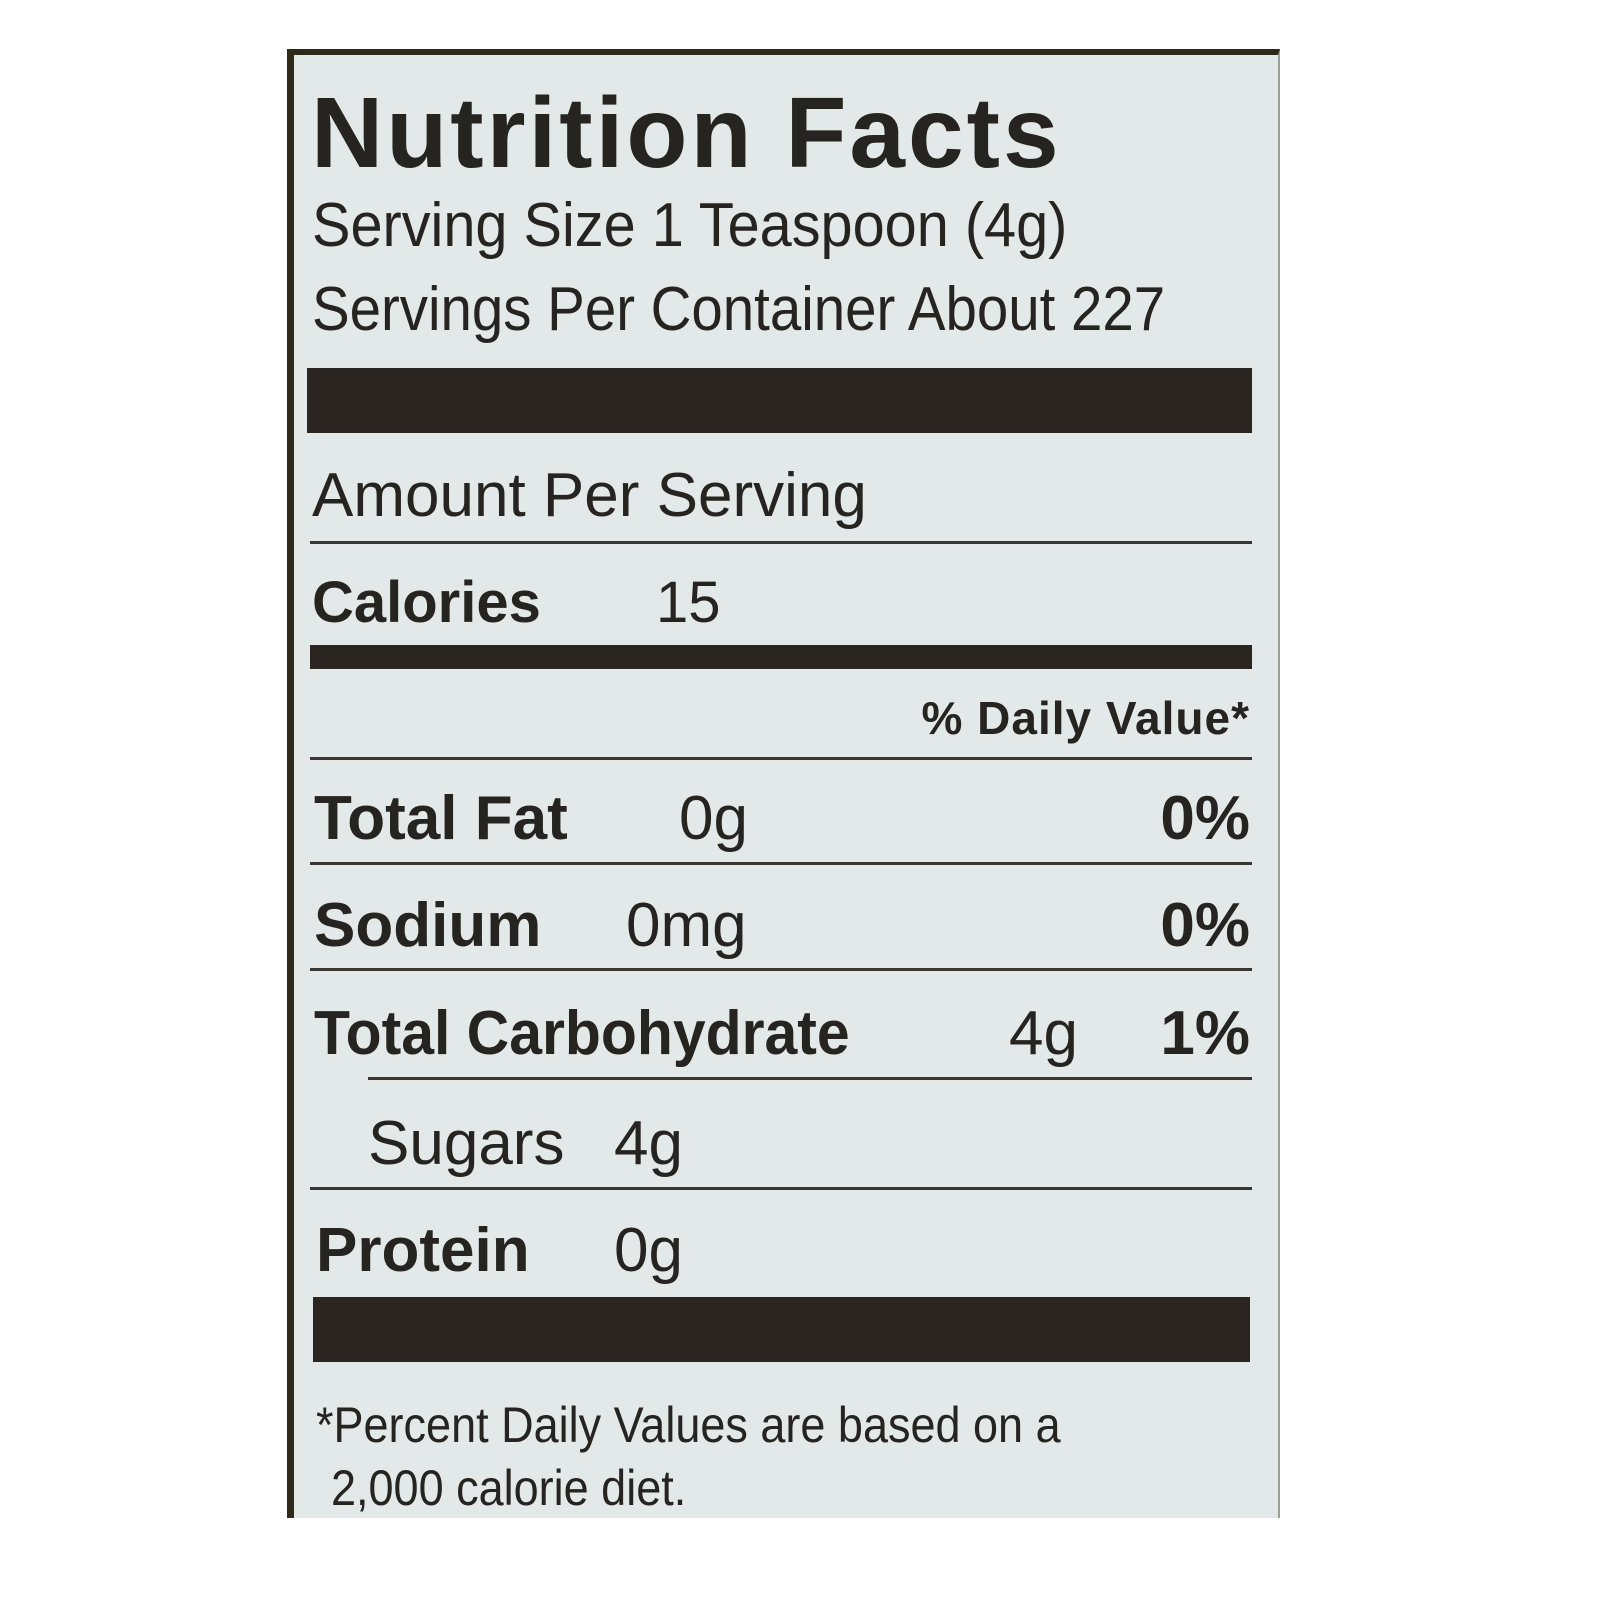 The image size is (1600, 1600). What do you see at coordinates (423, 1250) in the screenshot?
I see `nutrient-label: Protein` at bounding box center [423, 1250].